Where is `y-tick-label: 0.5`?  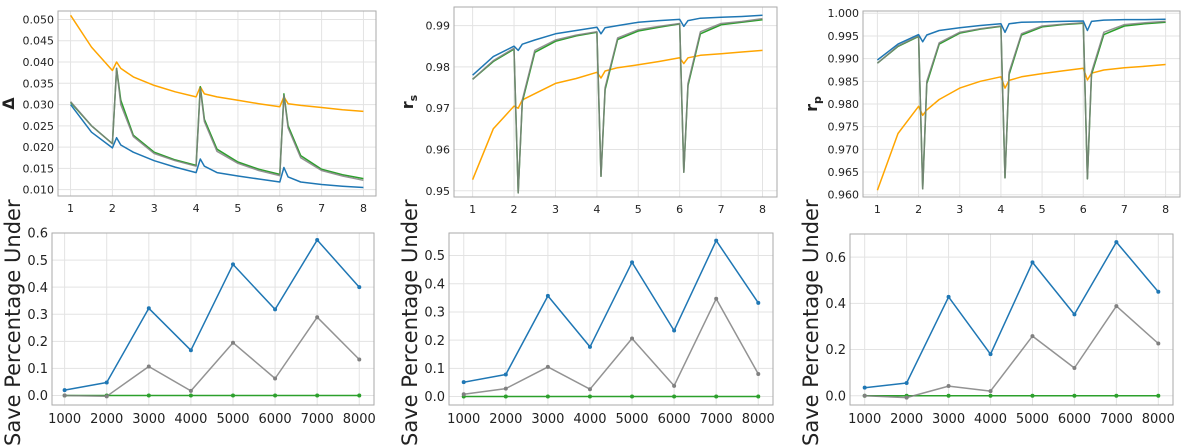 y-tick-label: 0.5 is located at coordinates (37, 261).